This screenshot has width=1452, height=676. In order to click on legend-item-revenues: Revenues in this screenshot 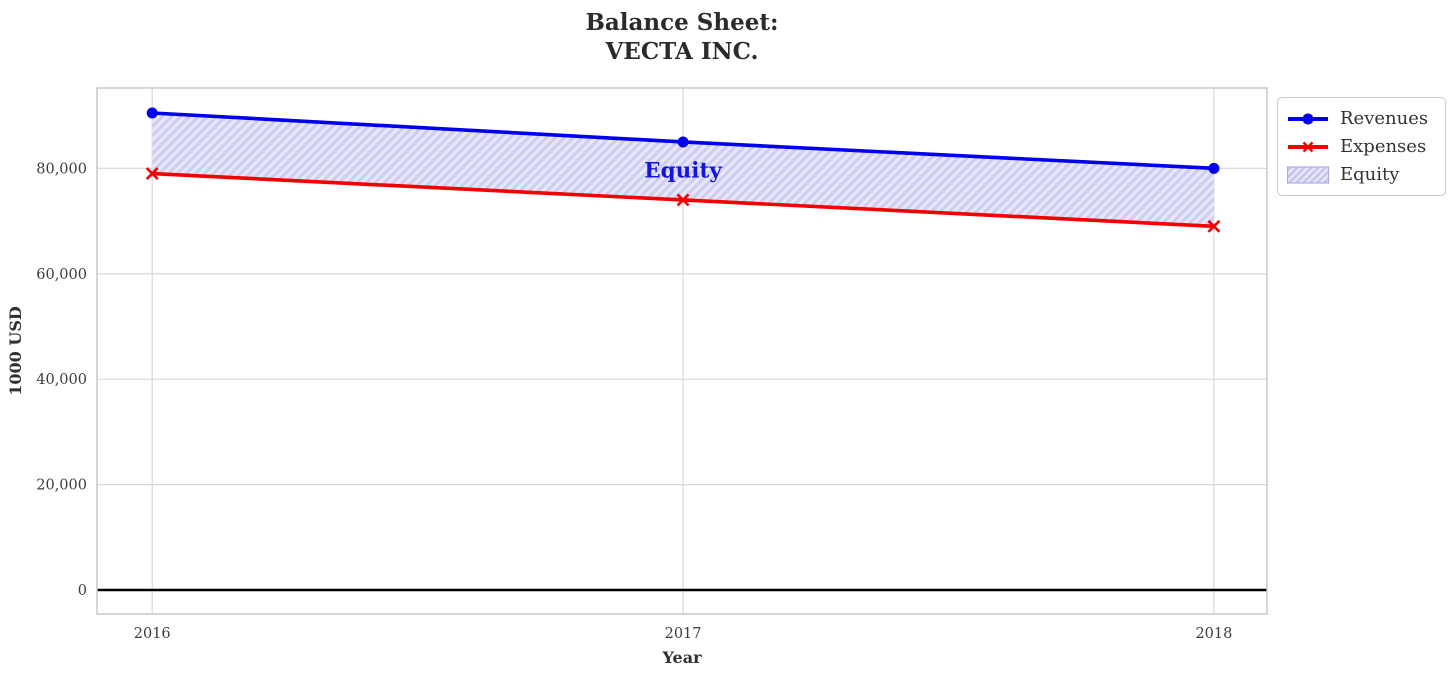, I will do `click(1361, 118)`.